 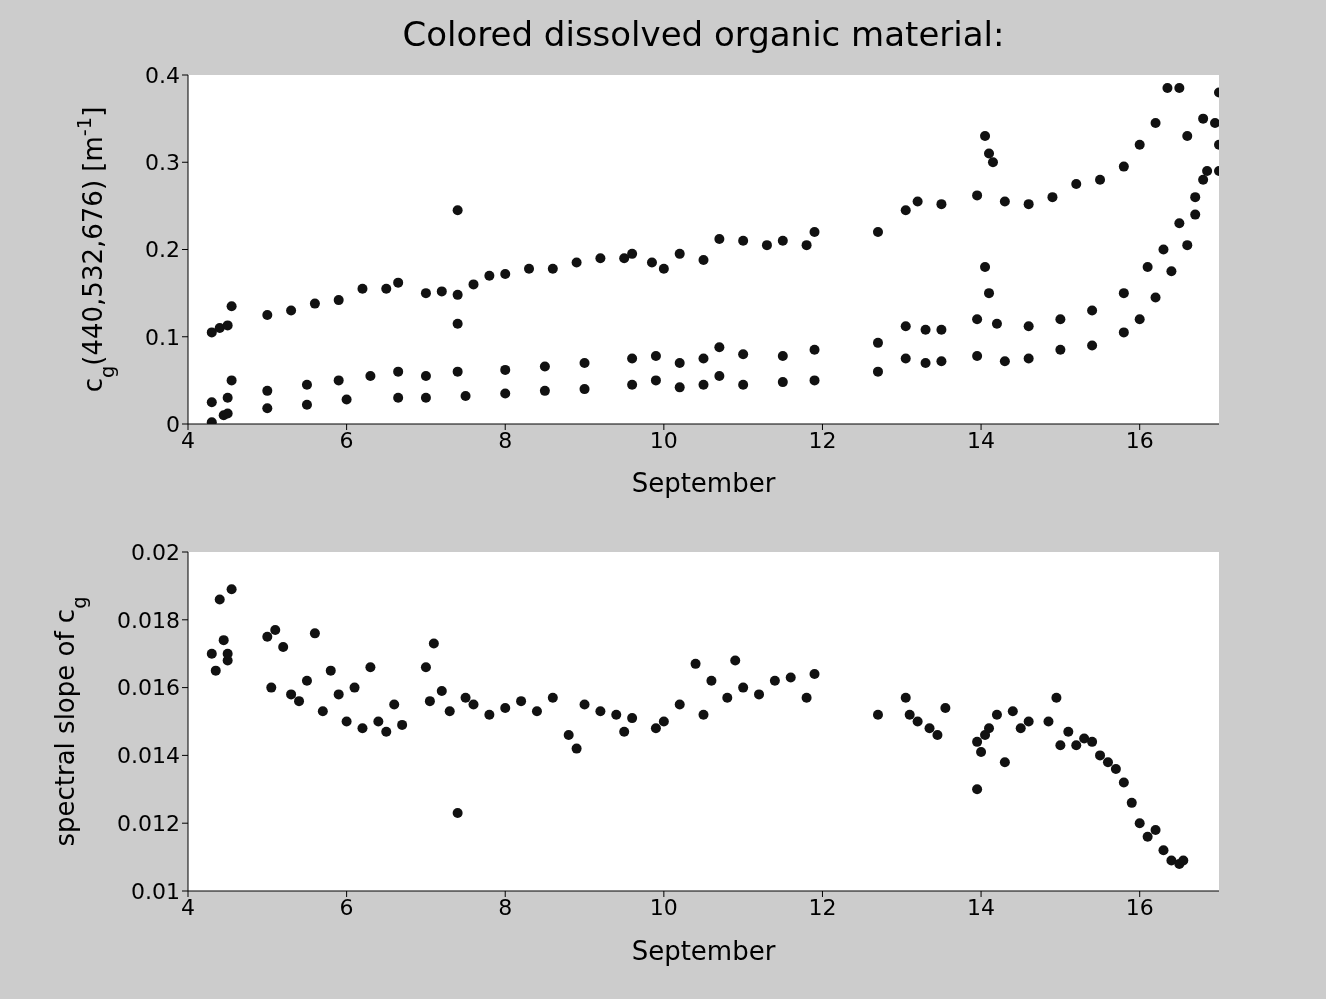 I want to click on x-tick-label: 16, so click(x=1139, y=440).